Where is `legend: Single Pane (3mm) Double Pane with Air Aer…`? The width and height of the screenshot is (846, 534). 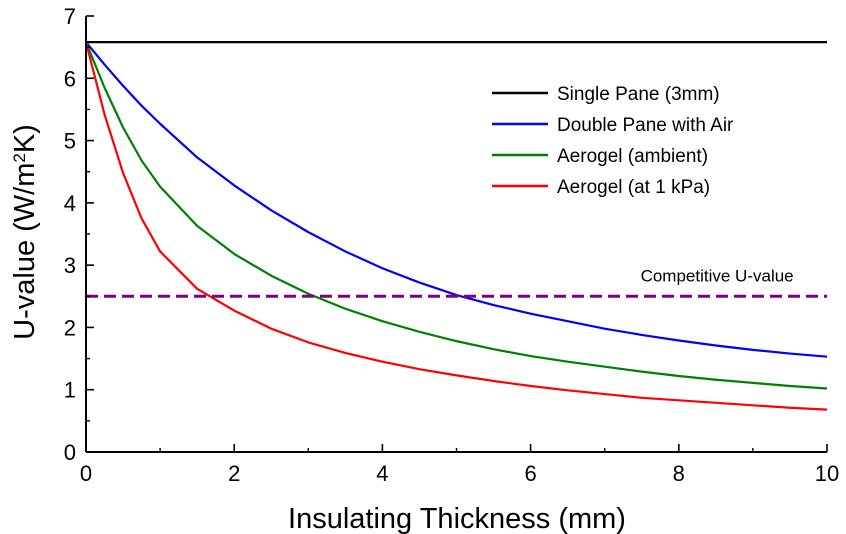 legend: Single Pane (3mm) Double Pane with Air Aer… is located at coordinates (613, 141).